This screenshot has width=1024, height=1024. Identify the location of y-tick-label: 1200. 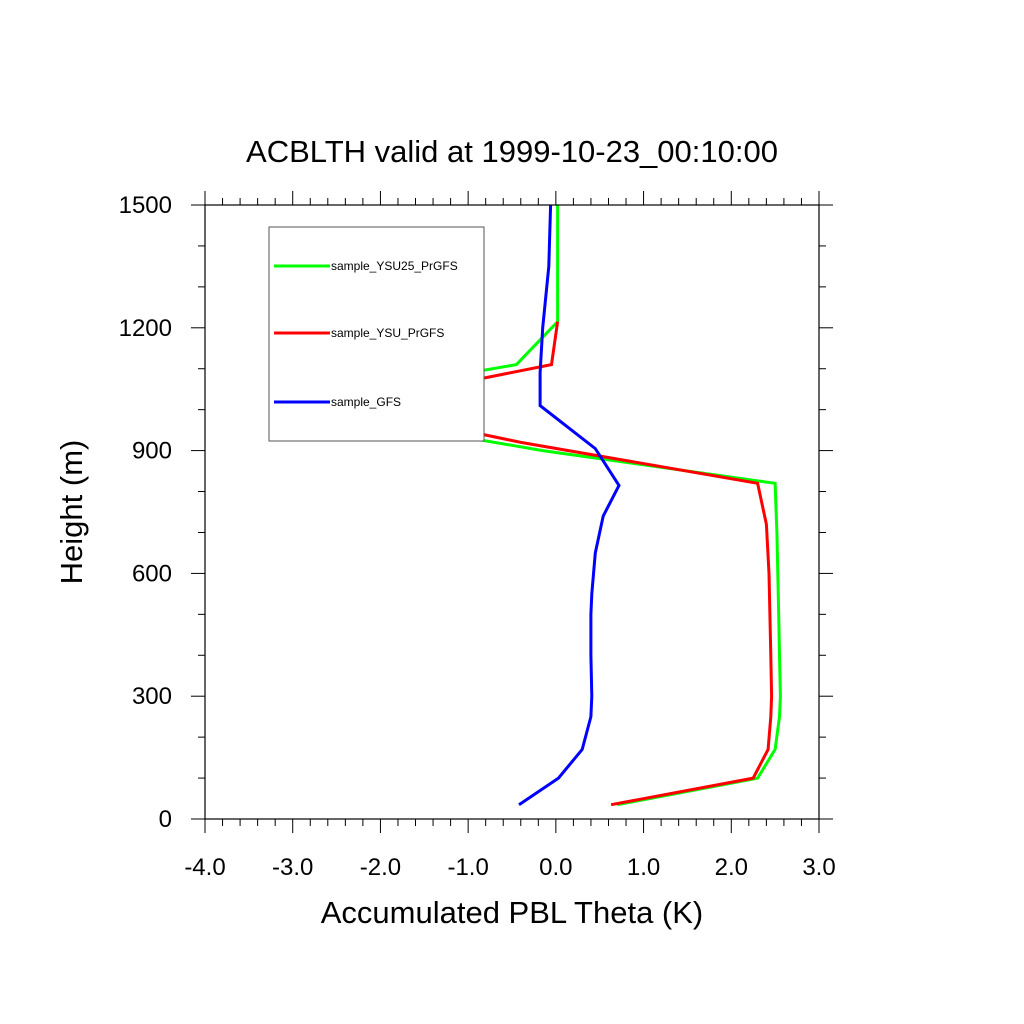
(145, 328).